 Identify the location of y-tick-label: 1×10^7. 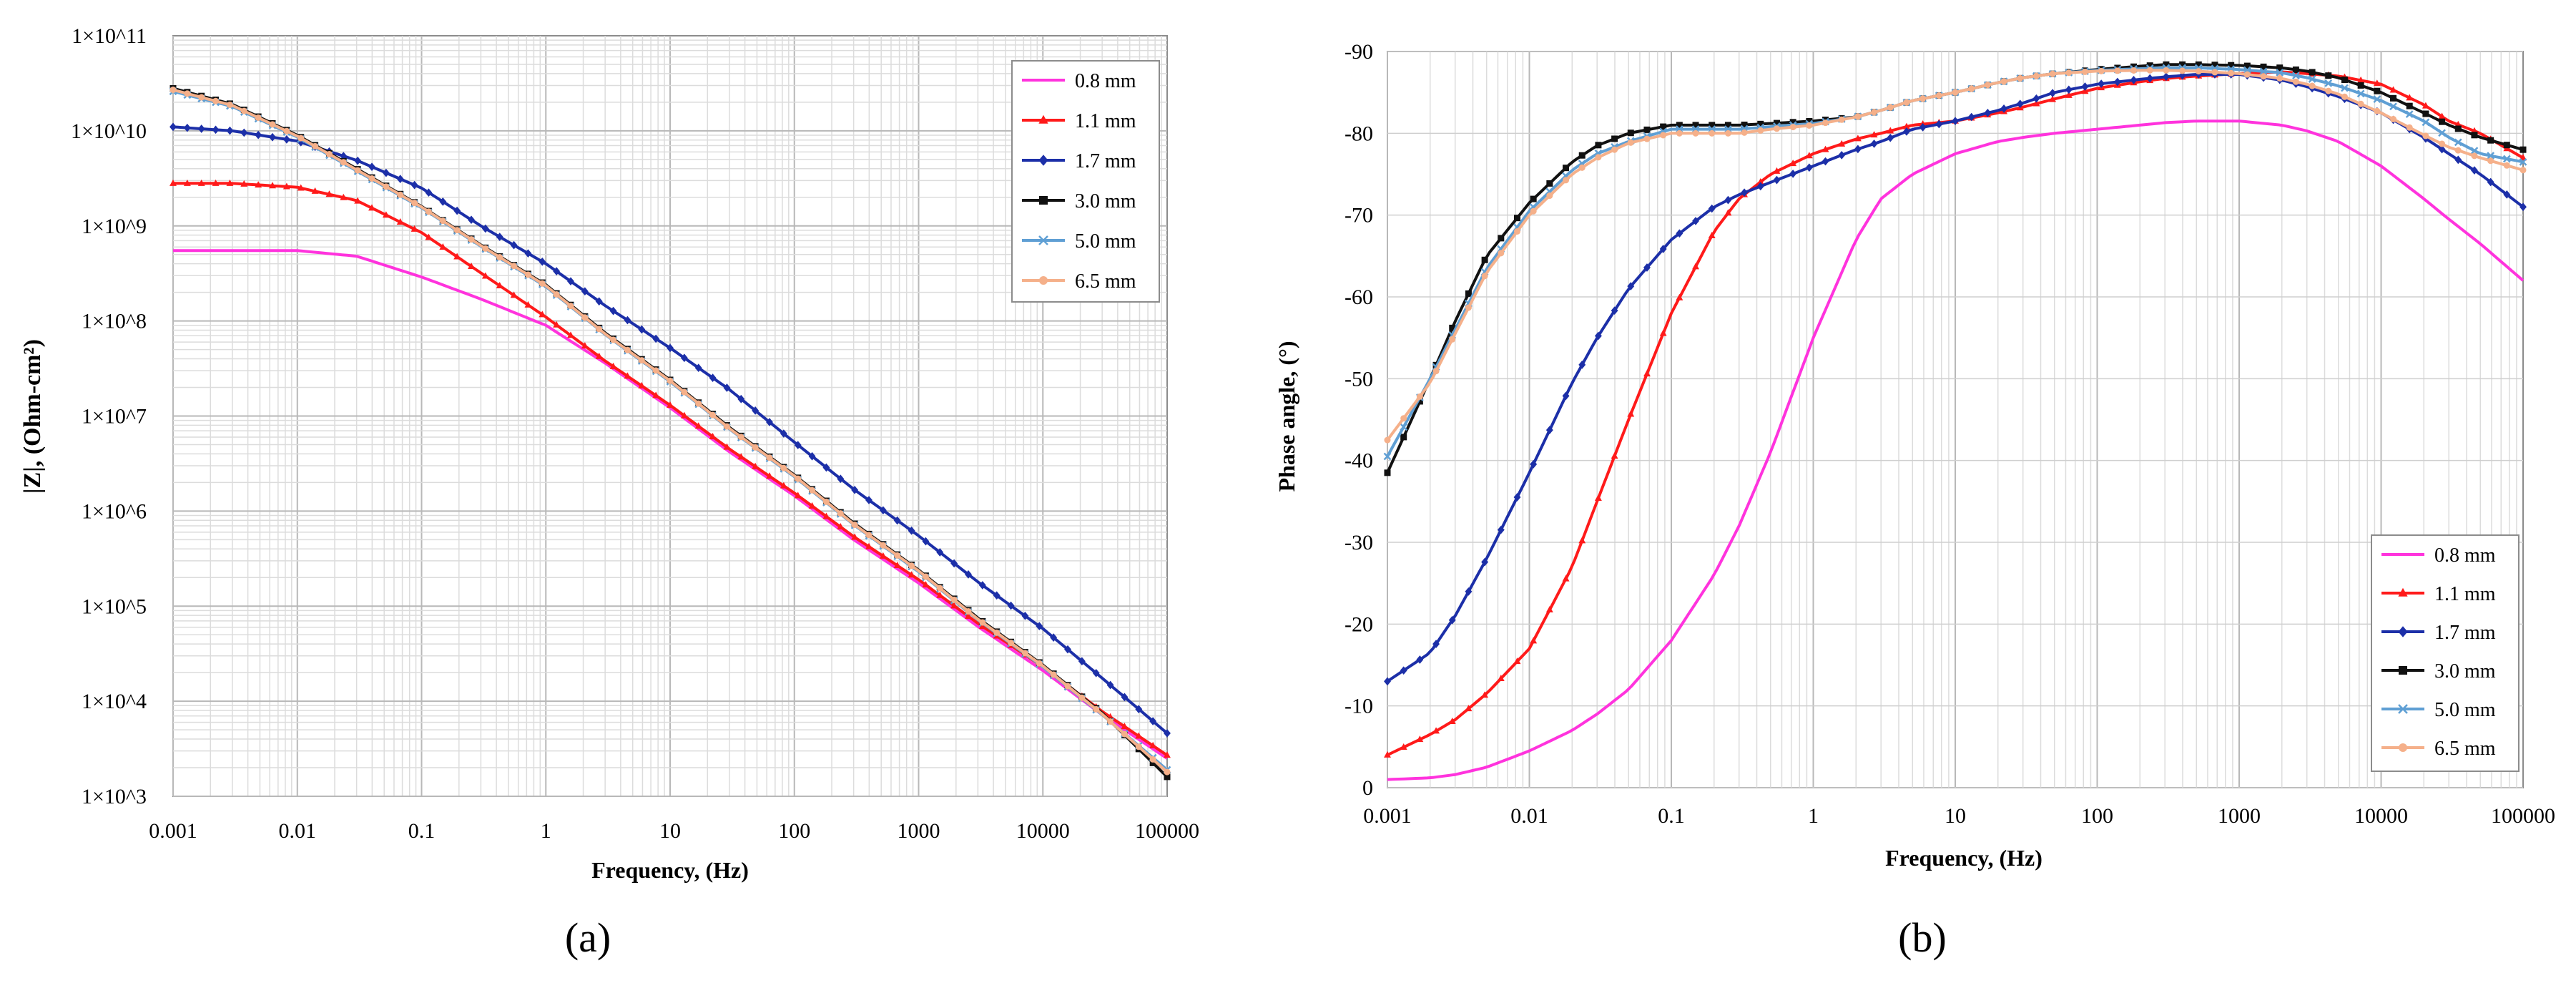
(115, 417).